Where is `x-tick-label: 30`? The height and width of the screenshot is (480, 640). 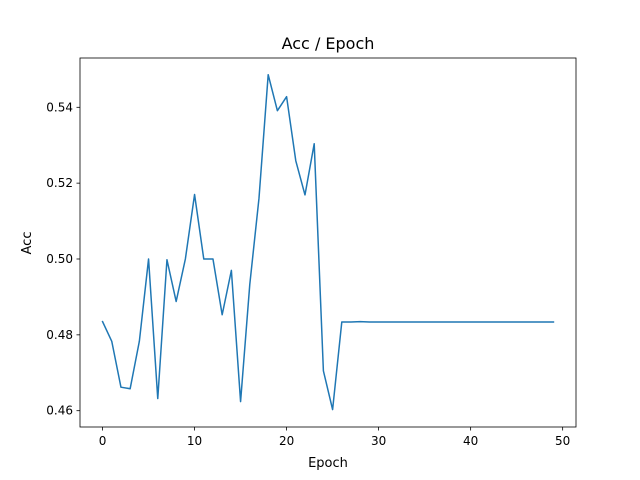 x-tick-label: 30 is located at coordinates (378, 441).